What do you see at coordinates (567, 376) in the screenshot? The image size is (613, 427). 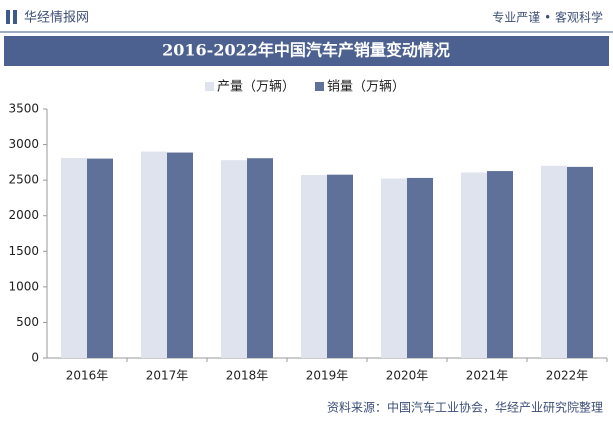 I see `x-tick-label: 2022年` at bounding box center [567, 376].